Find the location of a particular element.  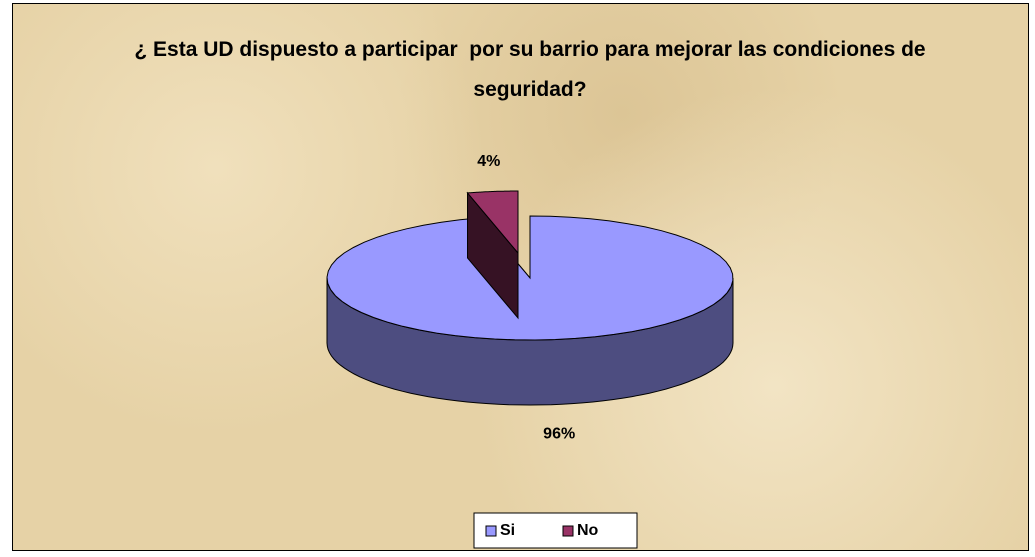

legend-label: No is located at coordinates (588, 530).